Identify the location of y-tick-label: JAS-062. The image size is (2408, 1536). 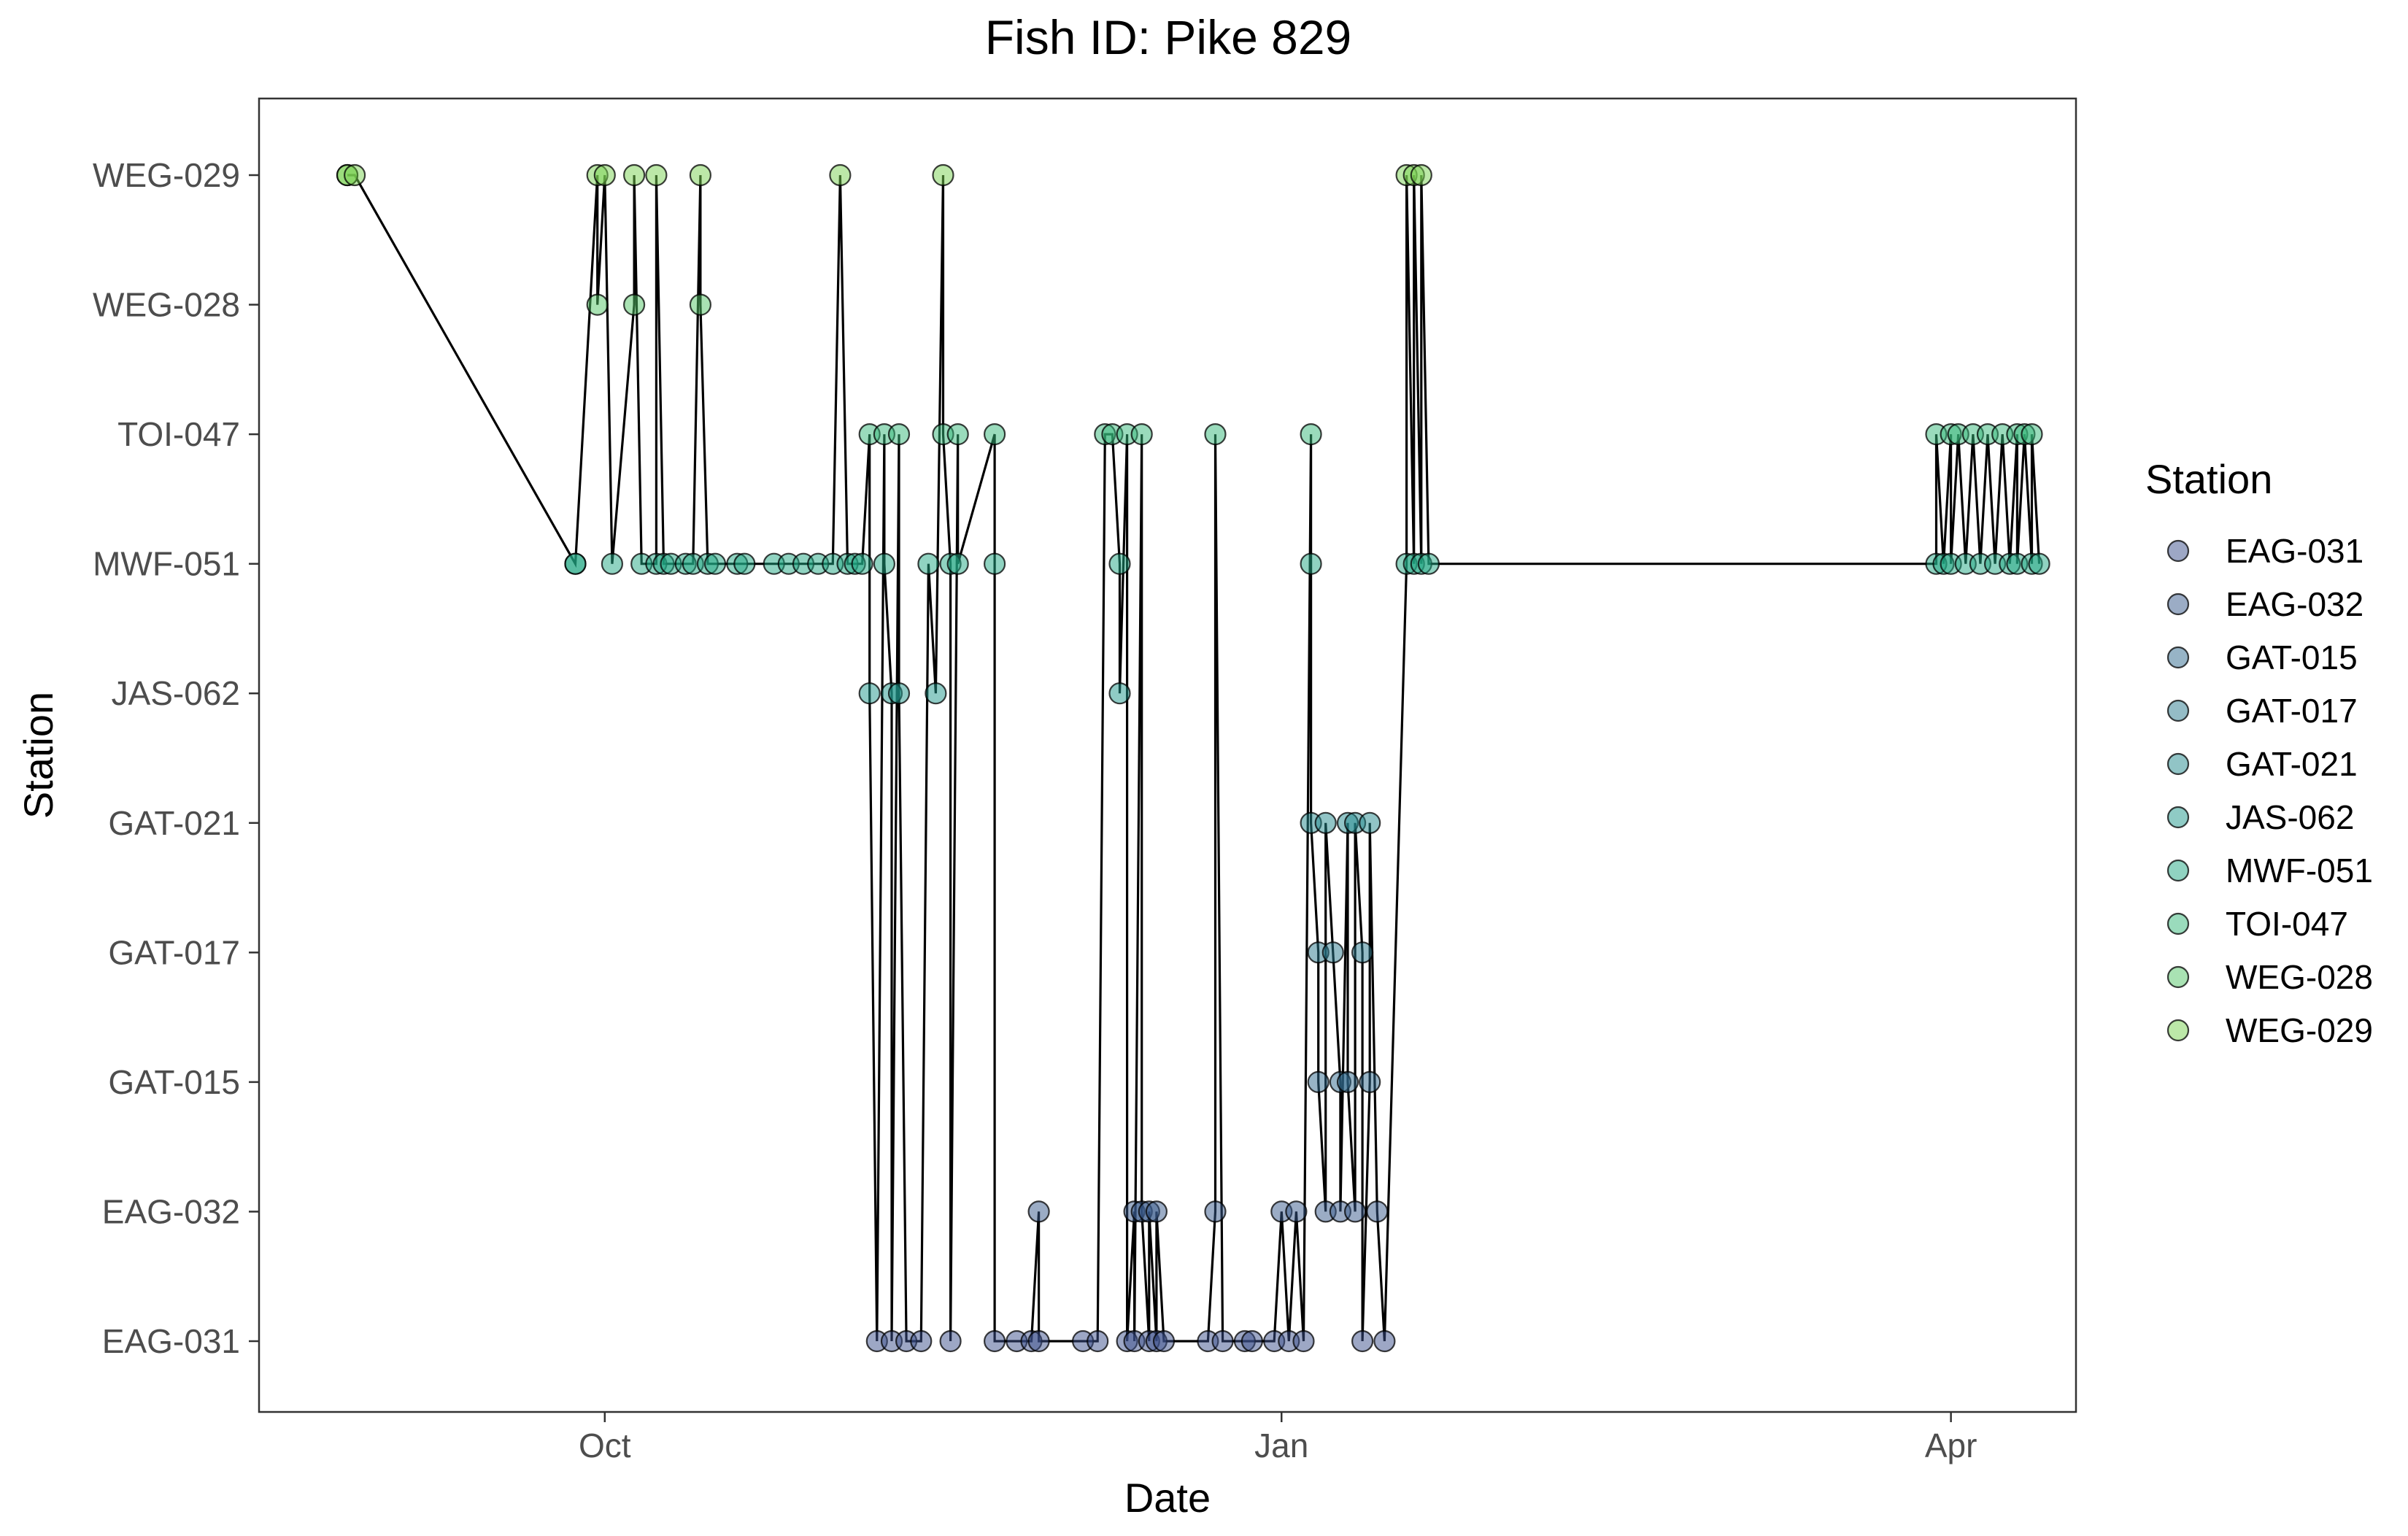
(176, 693).